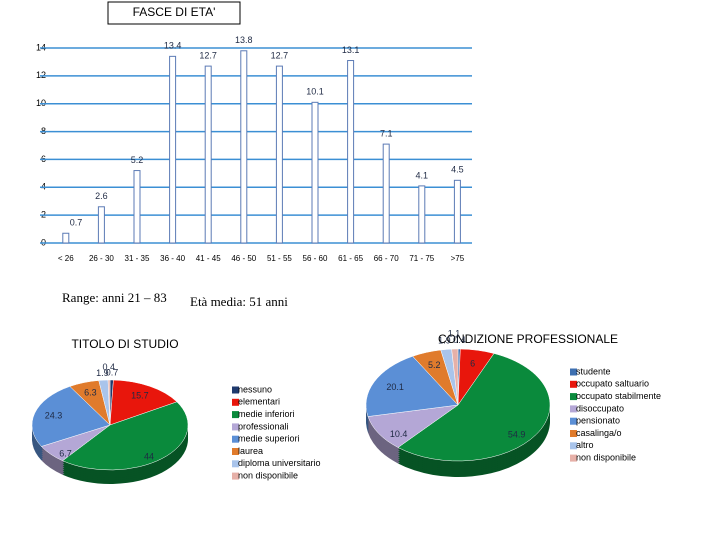  Describe the element at coordinates (101, 196) in the screenshot. I see `data-label: 2.6` at that location.